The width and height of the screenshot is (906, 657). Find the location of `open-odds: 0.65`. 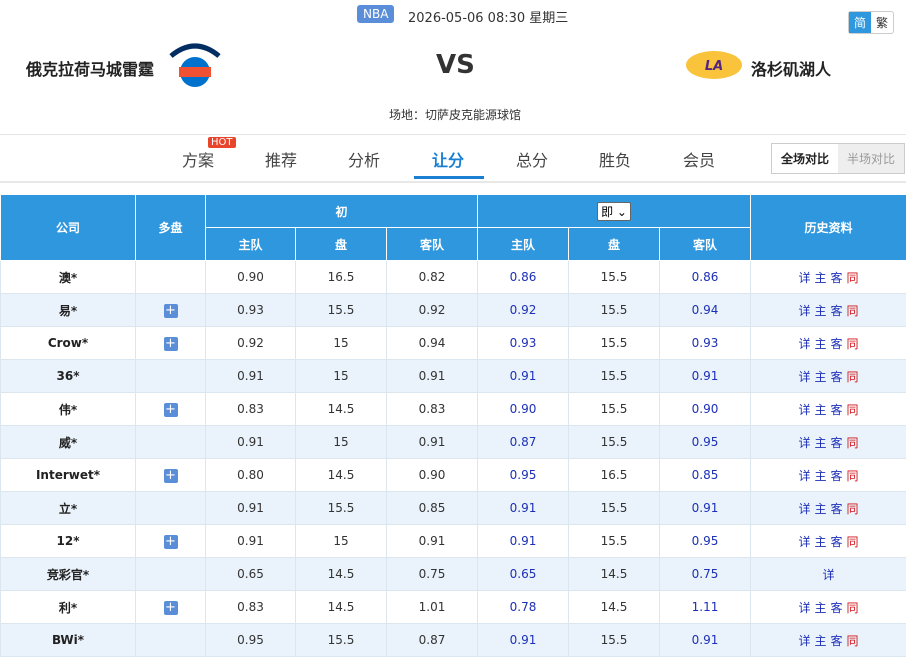

open-odds: 0.65 is located at coordinates (251, 574).